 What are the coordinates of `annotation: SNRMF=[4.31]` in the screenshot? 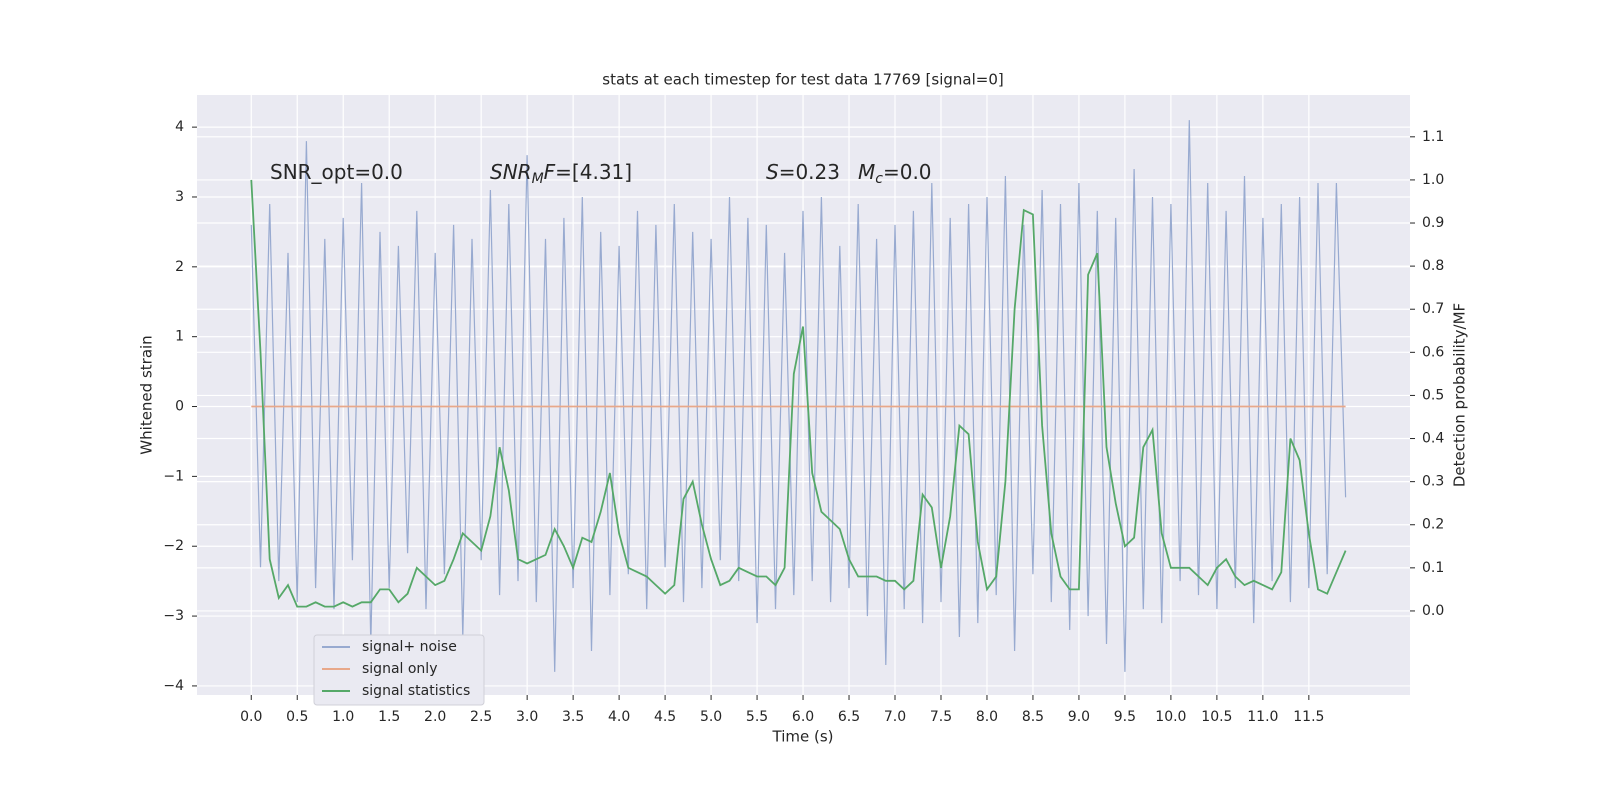 It's located at (561, 174).